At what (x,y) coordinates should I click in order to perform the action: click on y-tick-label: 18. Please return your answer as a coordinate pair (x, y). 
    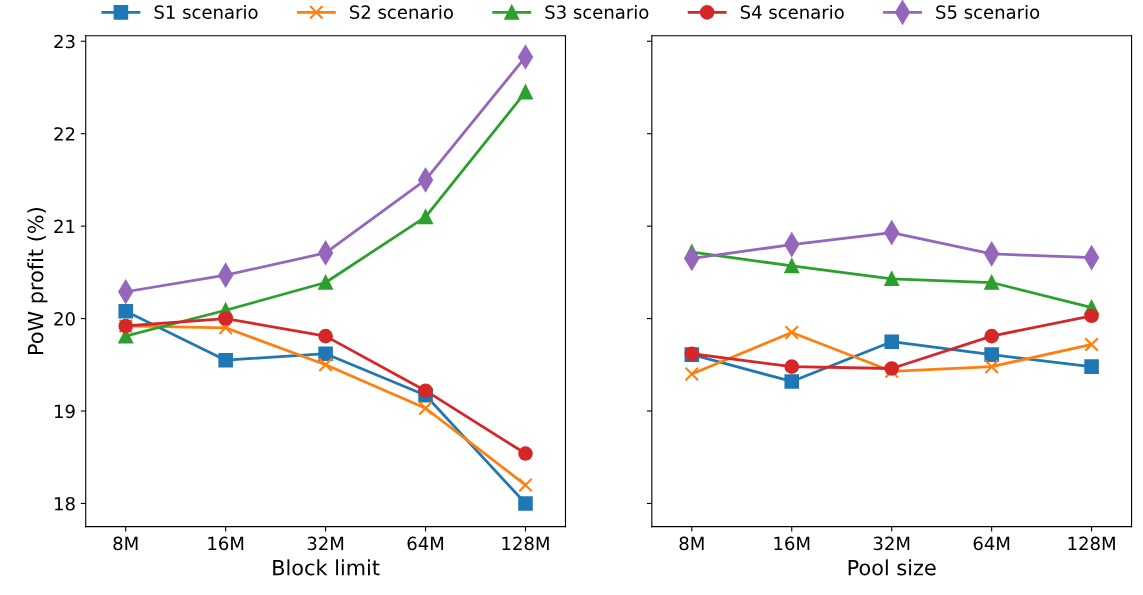
    Looking at the image, I should click on (65, 503).